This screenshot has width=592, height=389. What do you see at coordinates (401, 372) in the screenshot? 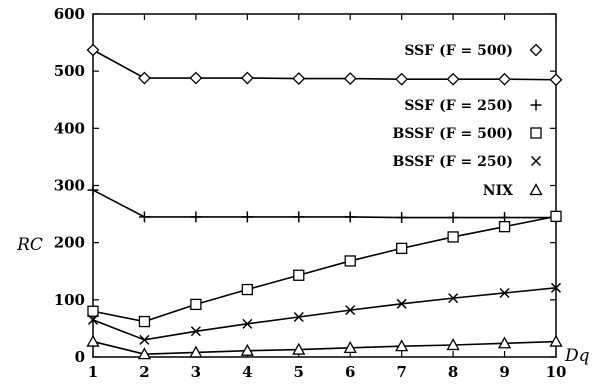
I see `x-tick-label: 7` at bounding box center [401, 372].